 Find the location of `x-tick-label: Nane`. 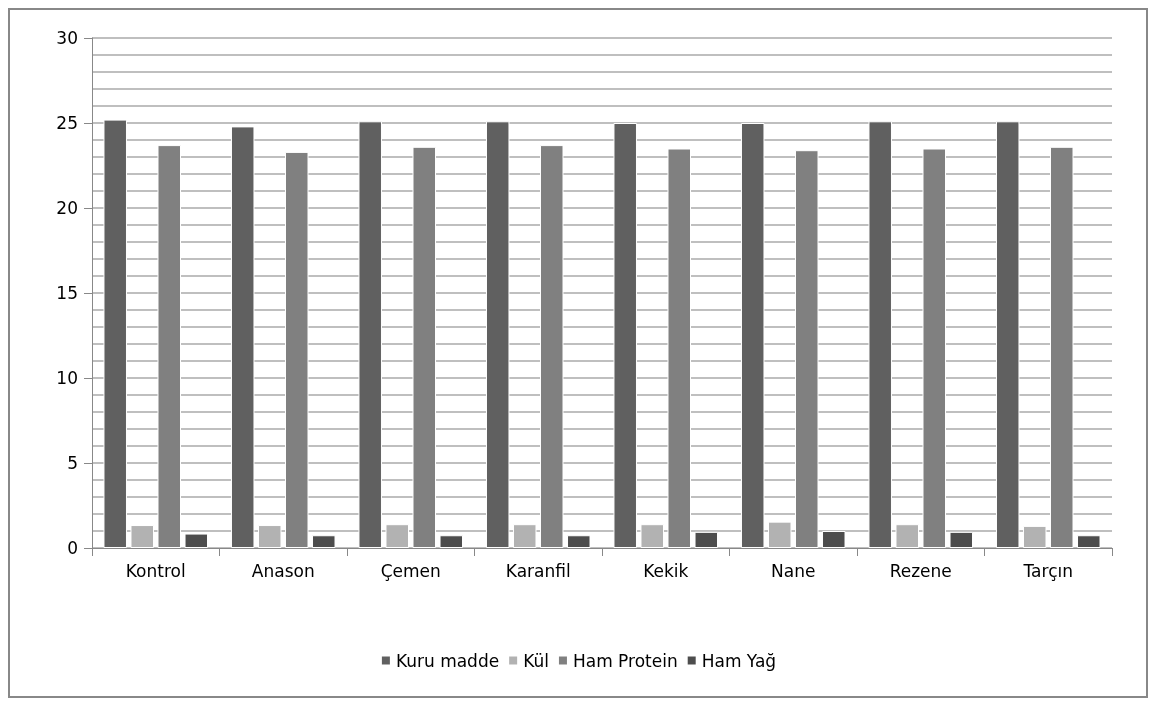

x-tick-label: Nane is located at coordinates (793, 570).